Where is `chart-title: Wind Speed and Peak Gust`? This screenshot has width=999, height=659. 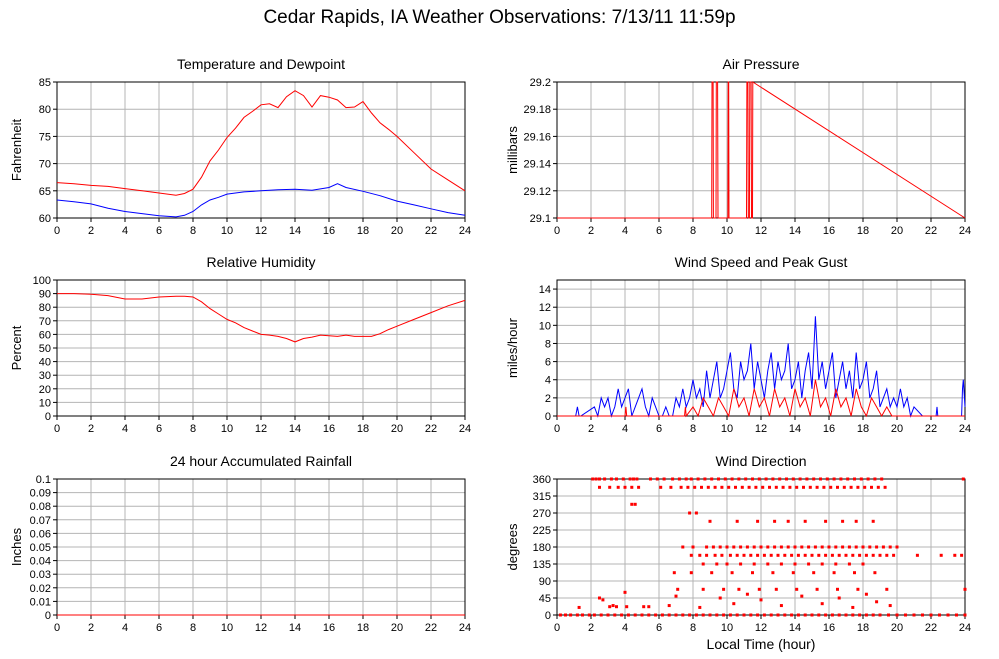
chart-title: Wind Speed and Peak Gust is located at coordinates (761, 262).